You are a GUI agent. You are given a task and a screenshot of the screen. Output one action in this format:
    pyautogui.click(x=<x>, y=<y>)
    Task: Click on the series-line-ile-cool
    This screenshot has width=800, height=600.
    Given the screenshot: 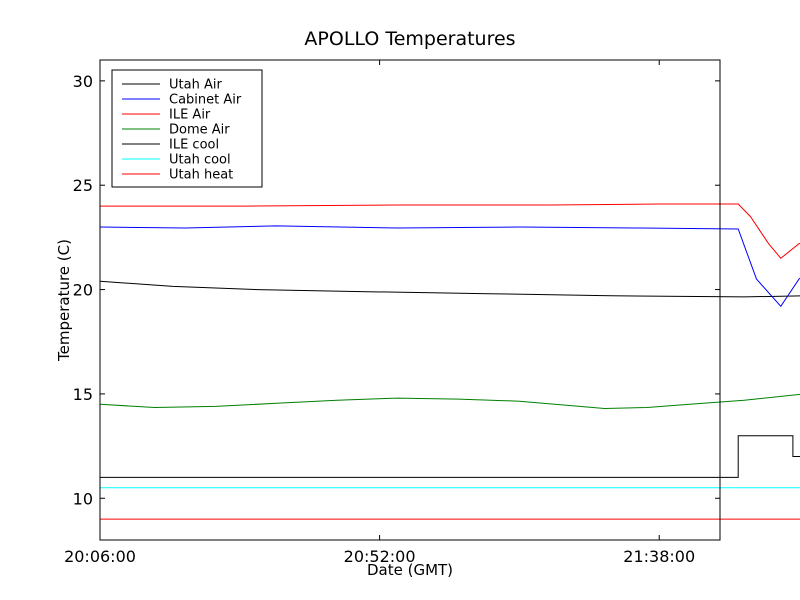 What is the action you would take?
    pyautogui.click(x=450, y=456)
    